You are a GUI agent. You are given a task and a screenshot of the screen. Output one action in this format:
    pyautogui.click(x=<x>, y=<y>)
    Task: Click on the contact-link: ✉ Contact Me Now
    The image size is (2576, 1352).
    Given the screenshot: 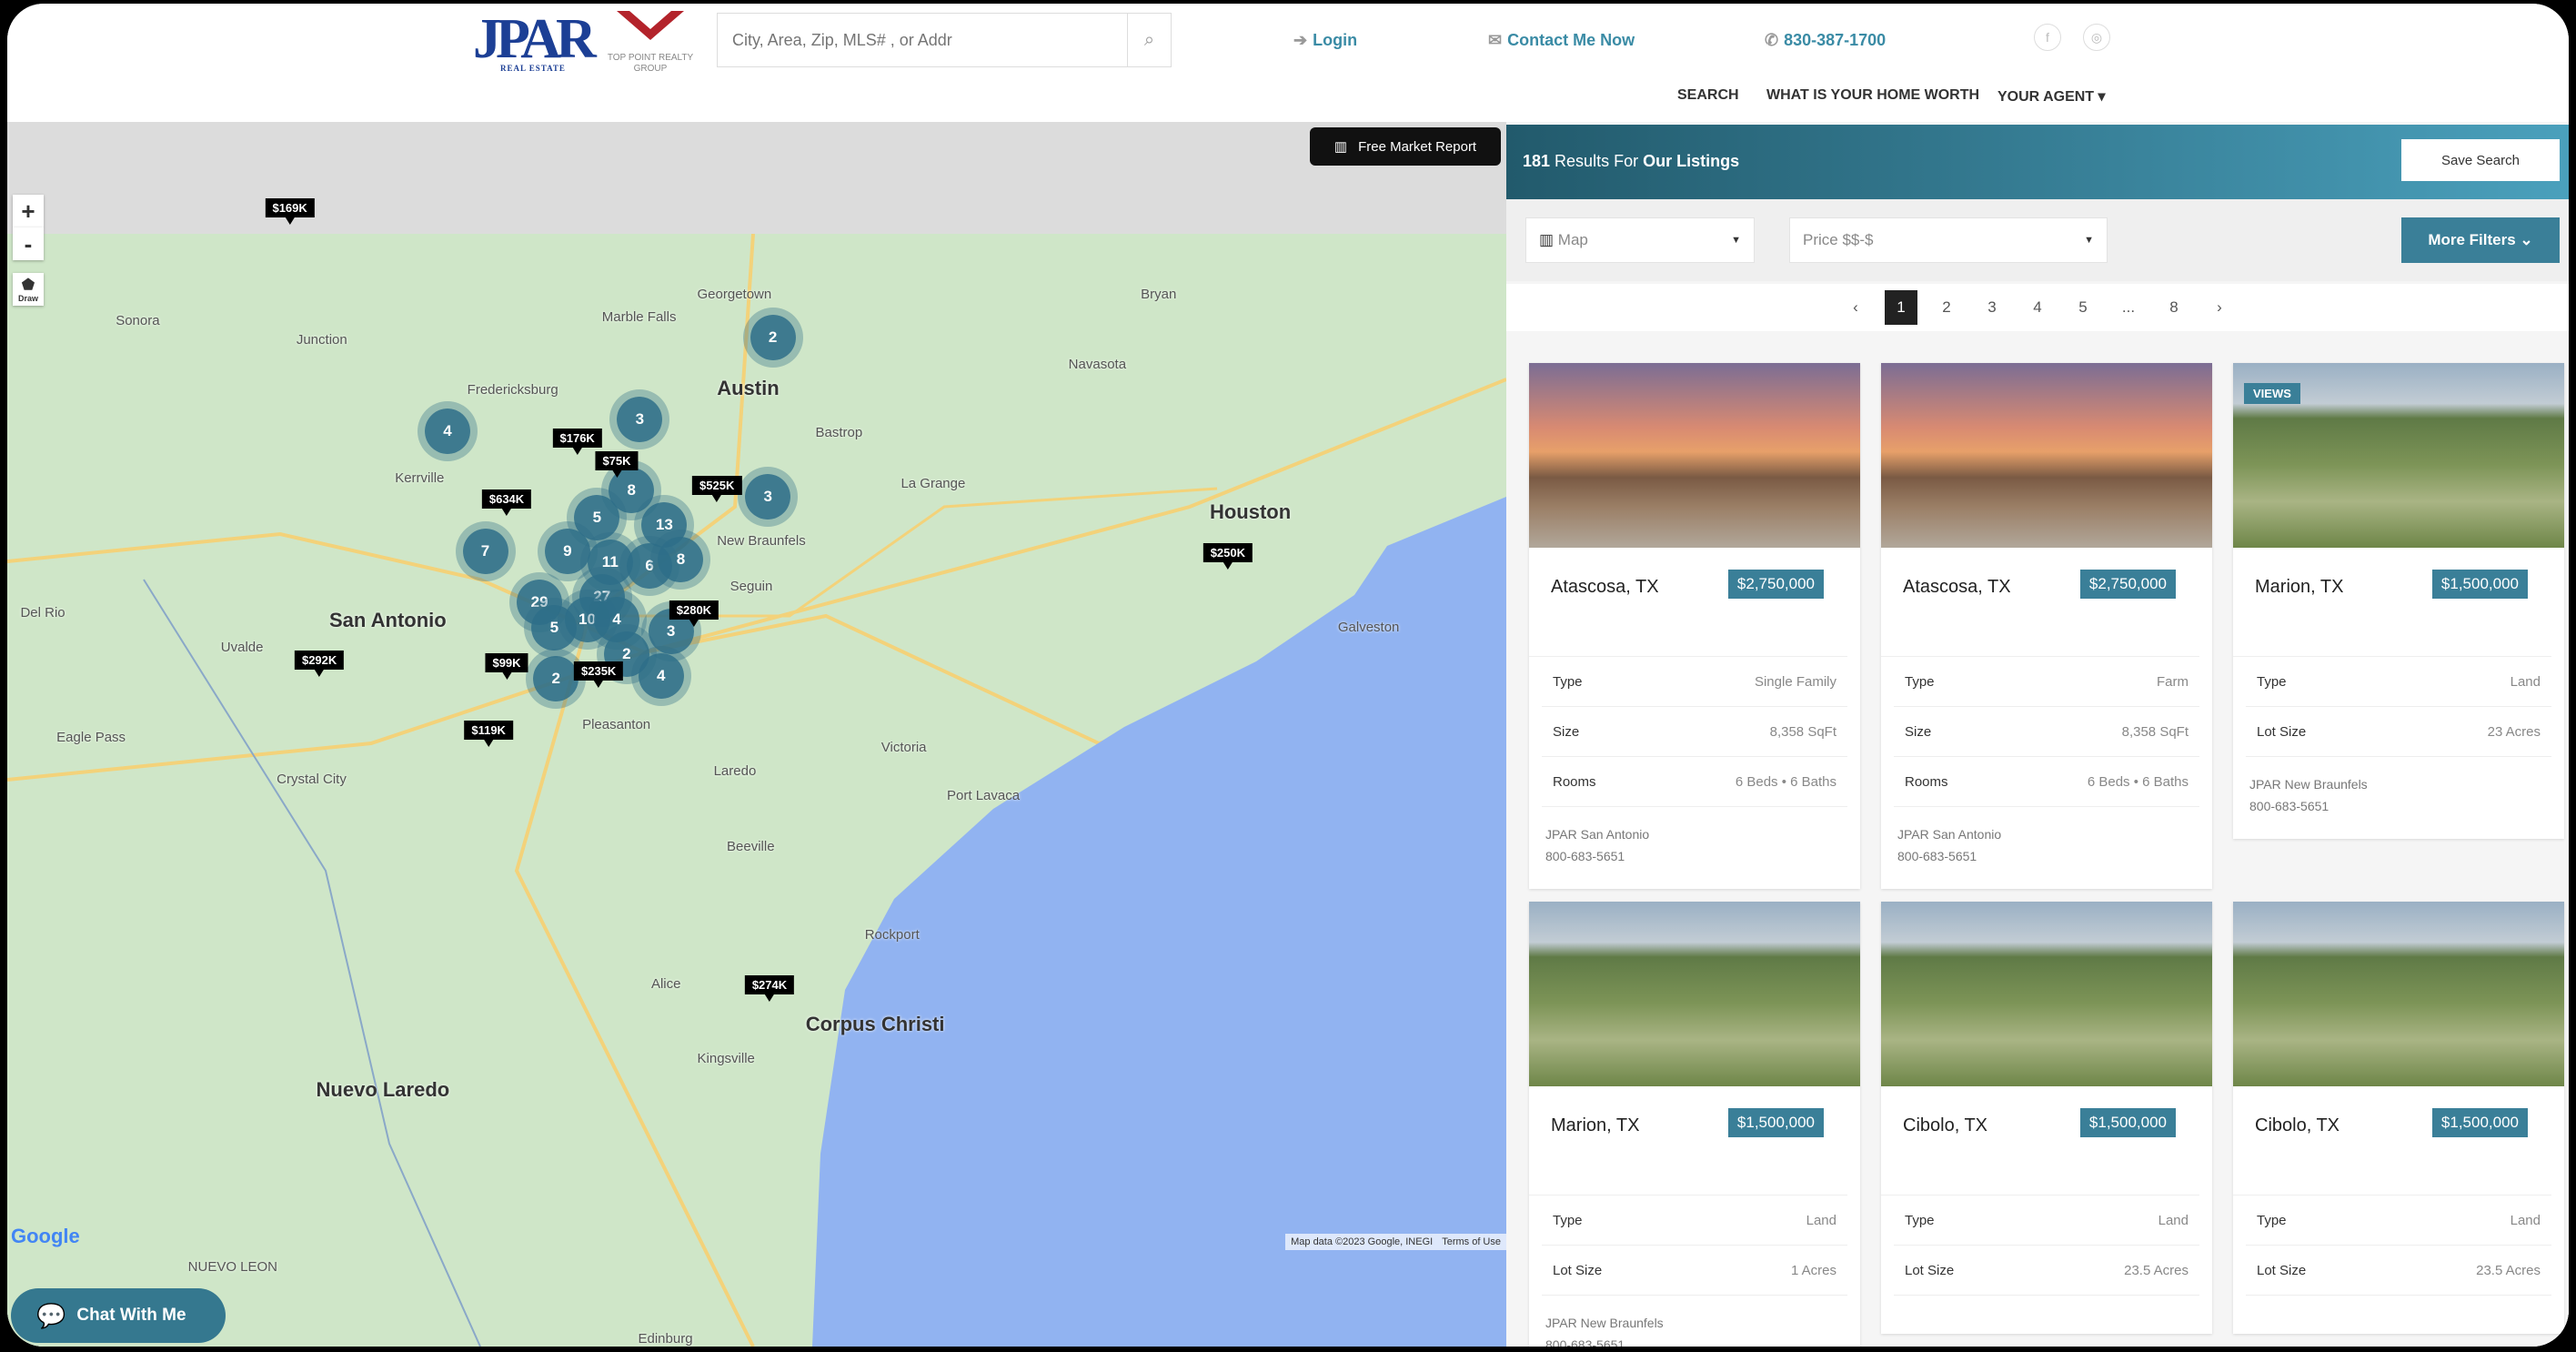 What is the action you would take?
    pyautogui.click(x=1561, y=40)
    